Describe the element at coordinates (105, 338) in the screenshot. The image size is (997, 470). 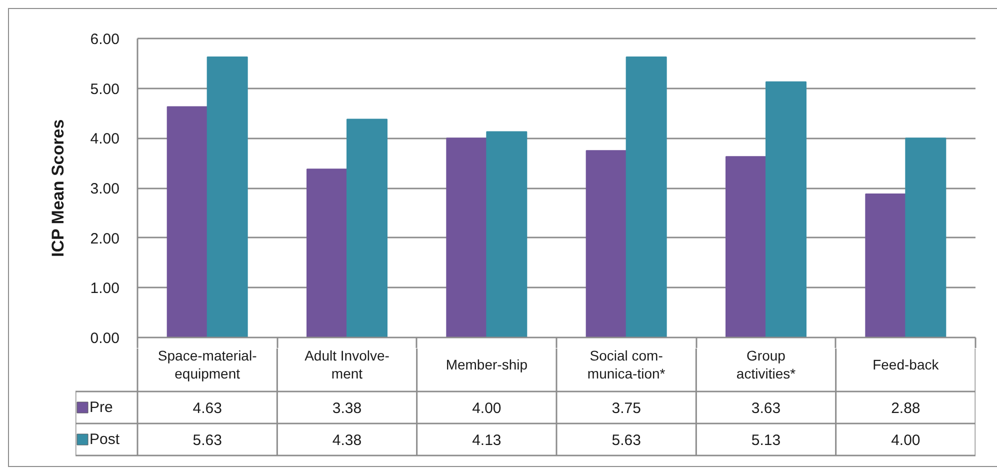
I see `y-tick-label: 0.00` at that location.